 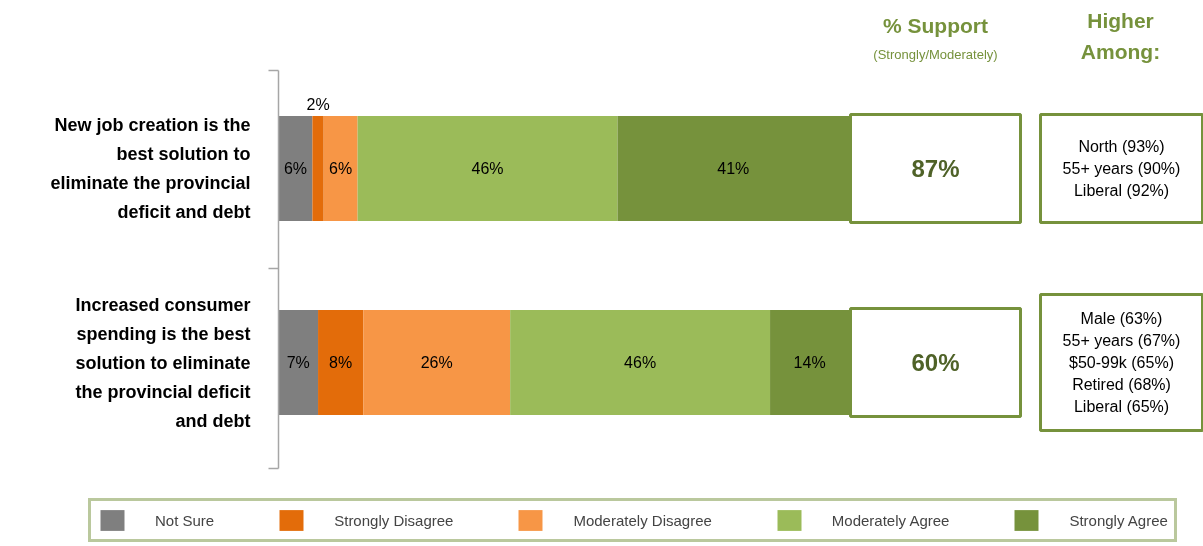 What do you see at coordinates (936, 25) in the screenshot?
I see `text: % Support` at bounding box center [936, 25].